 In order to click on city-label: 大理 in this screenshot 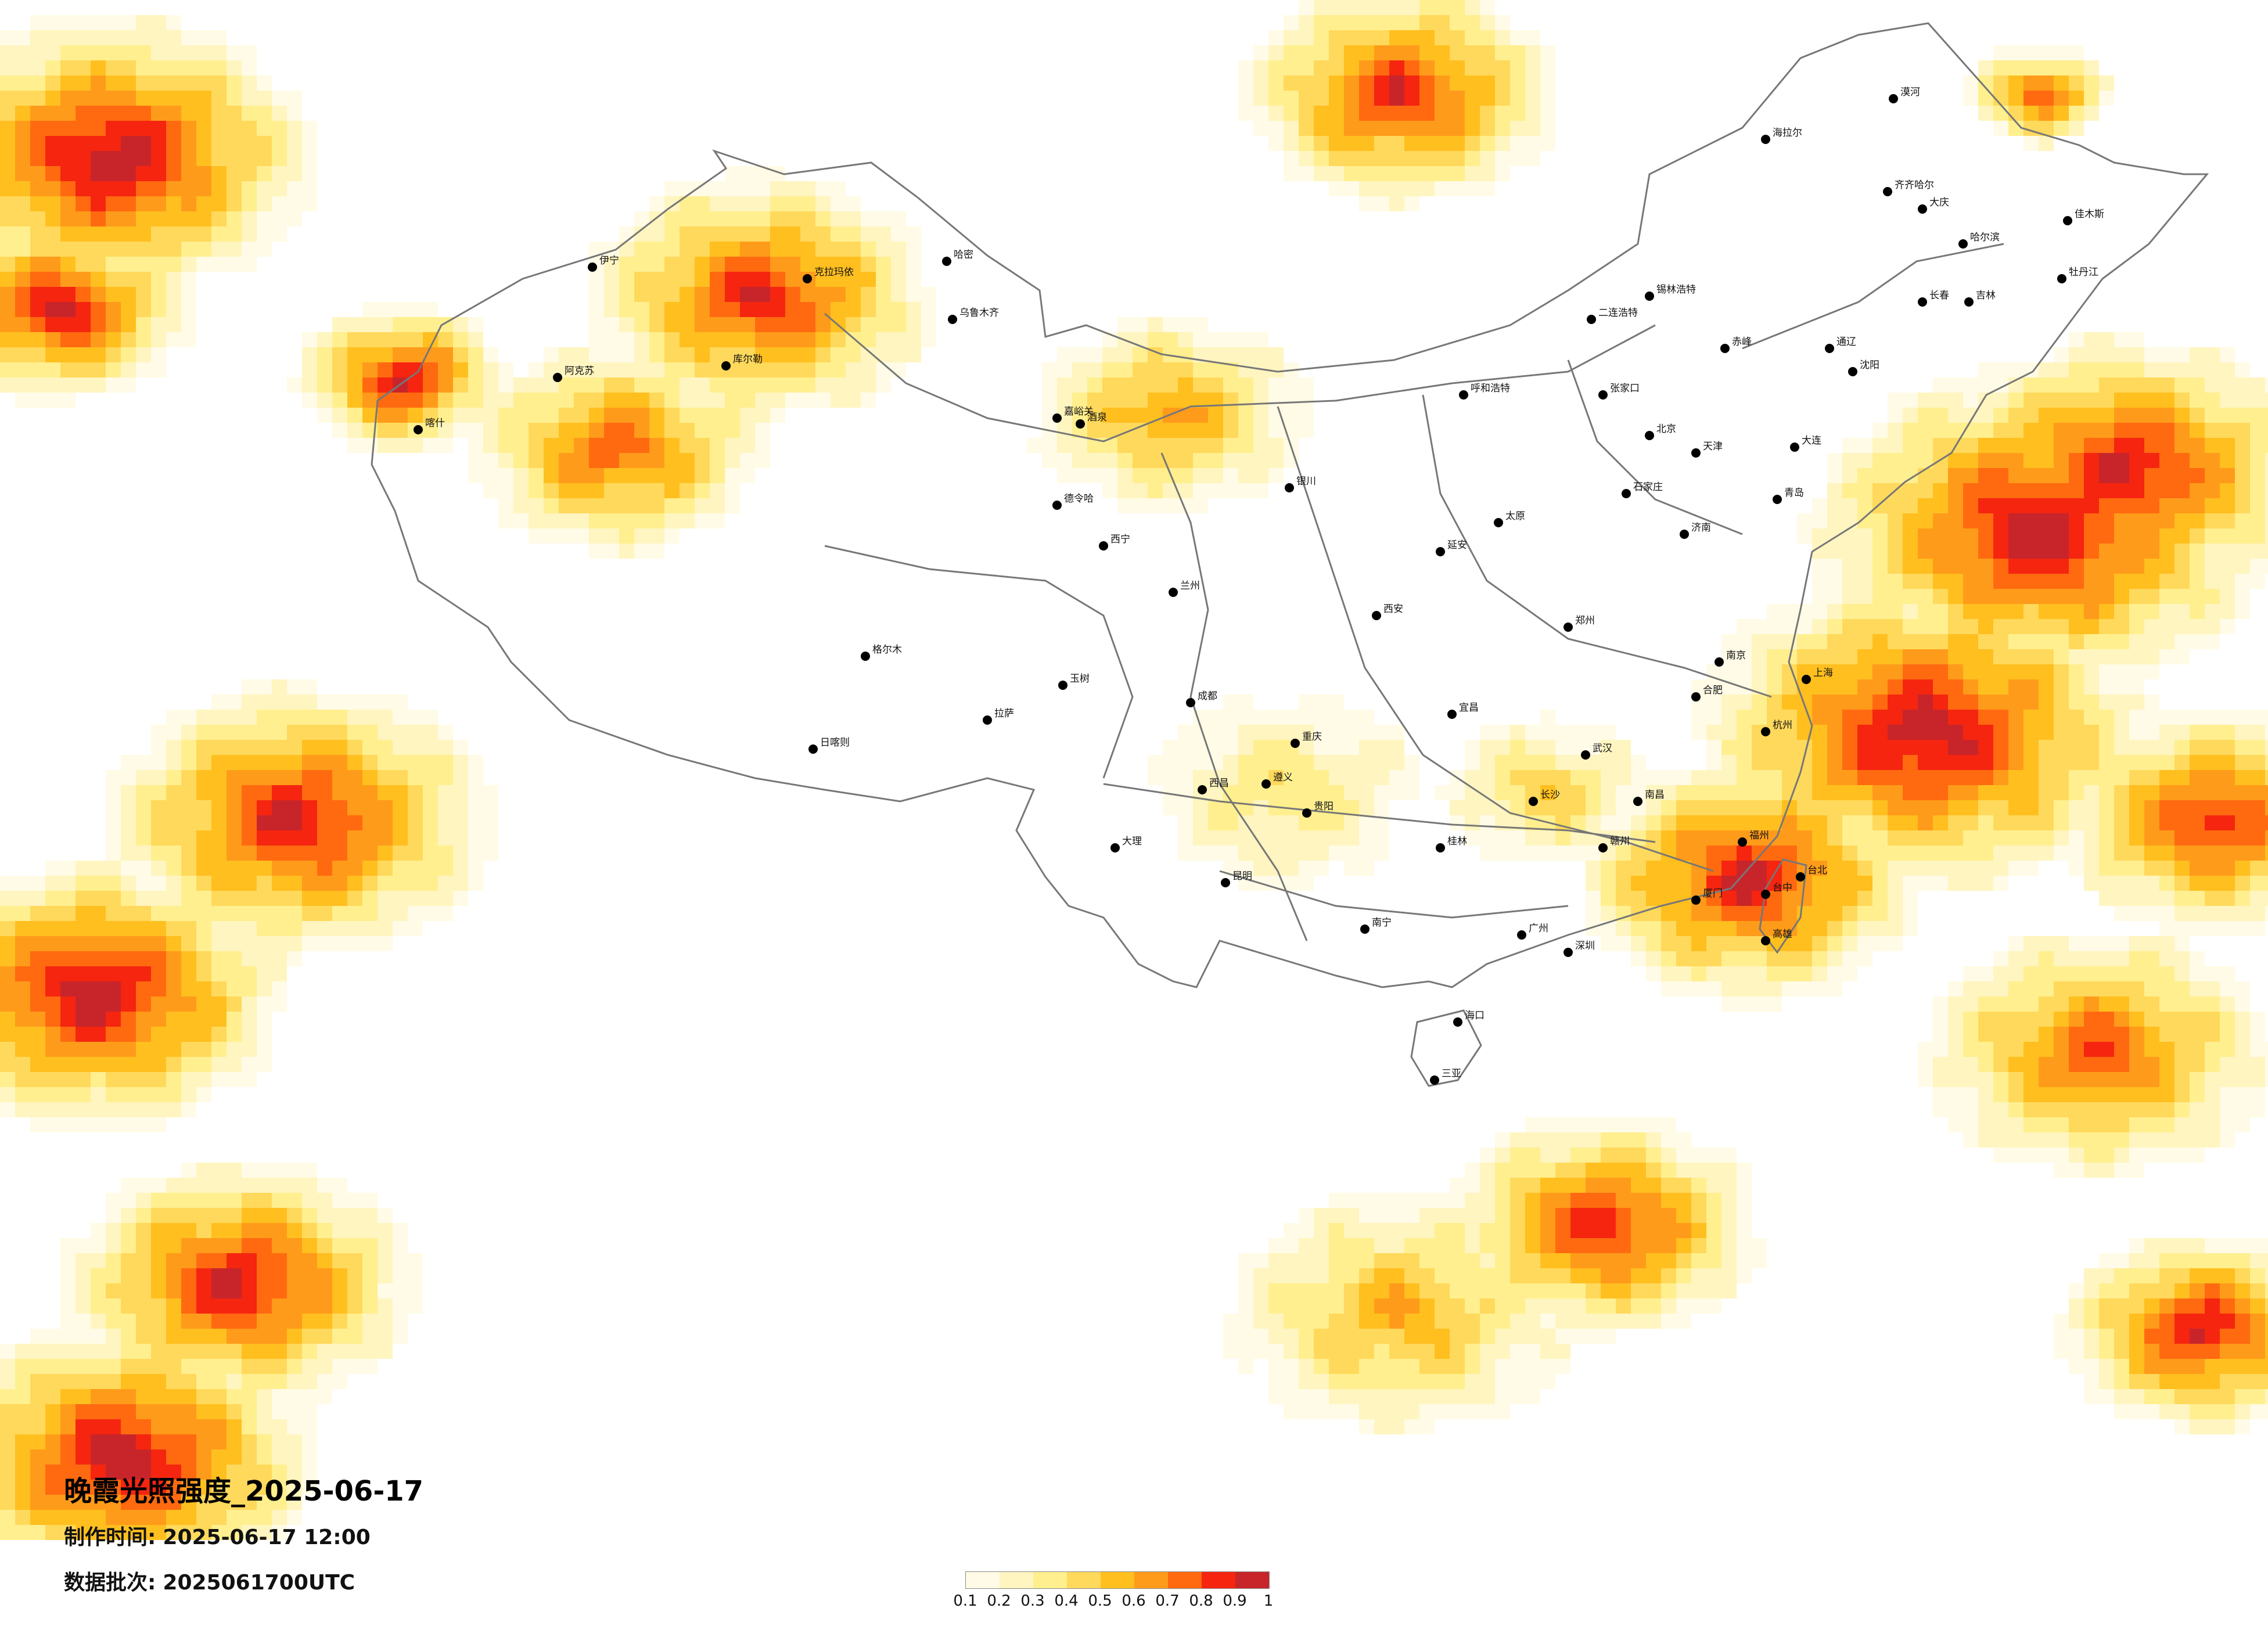, I will do `click(1132, 842)`.